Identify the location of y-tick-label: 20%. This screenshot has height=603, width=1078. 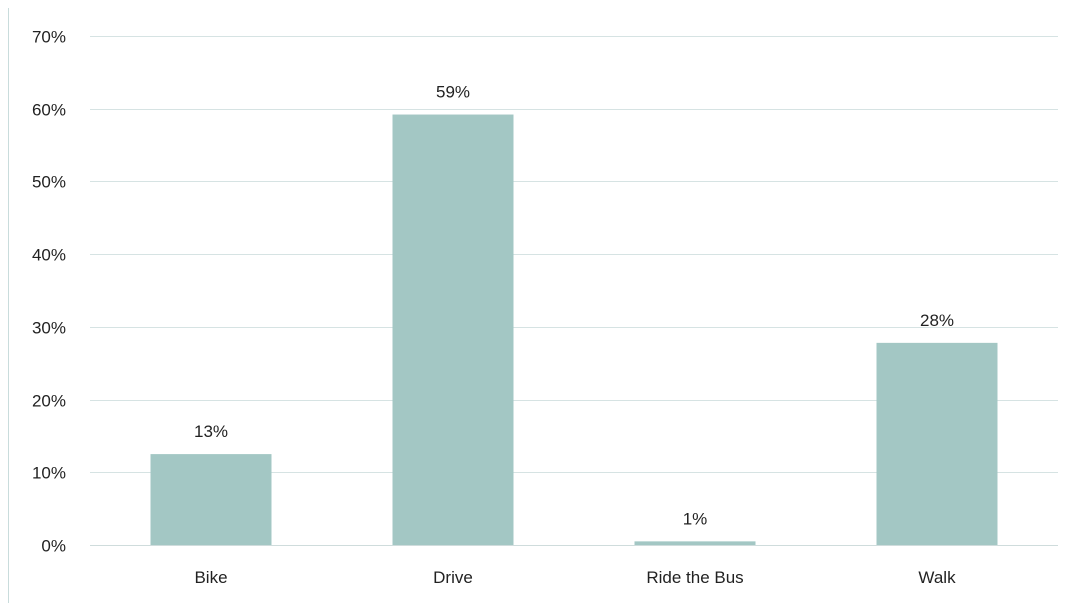
(49, 401).